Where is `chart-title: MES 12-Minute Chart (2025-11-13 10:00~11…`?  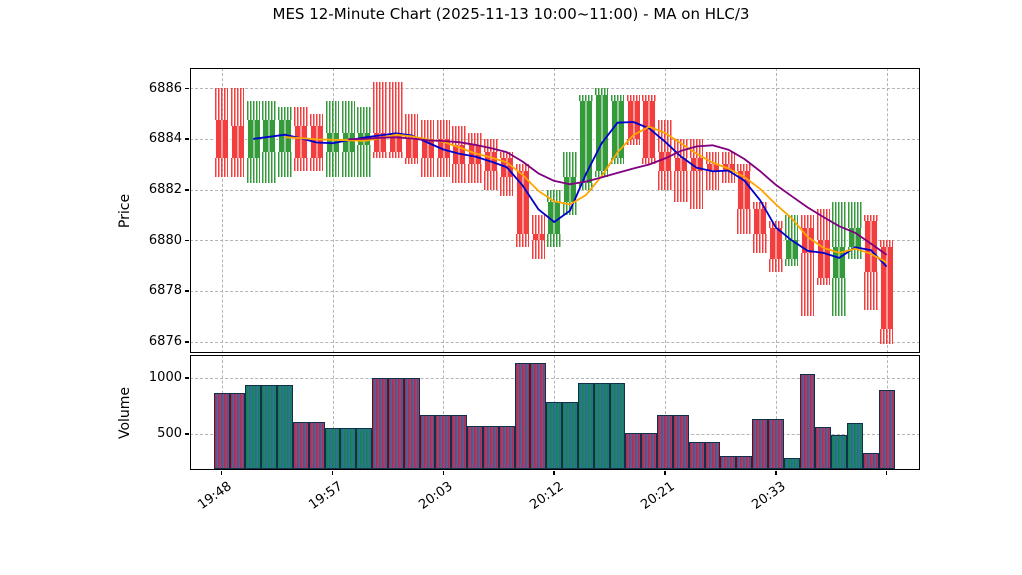 chart-title: MES 12-Minute Chart (2025-11-13 10:00~11… is located at coordinates (511, 14).